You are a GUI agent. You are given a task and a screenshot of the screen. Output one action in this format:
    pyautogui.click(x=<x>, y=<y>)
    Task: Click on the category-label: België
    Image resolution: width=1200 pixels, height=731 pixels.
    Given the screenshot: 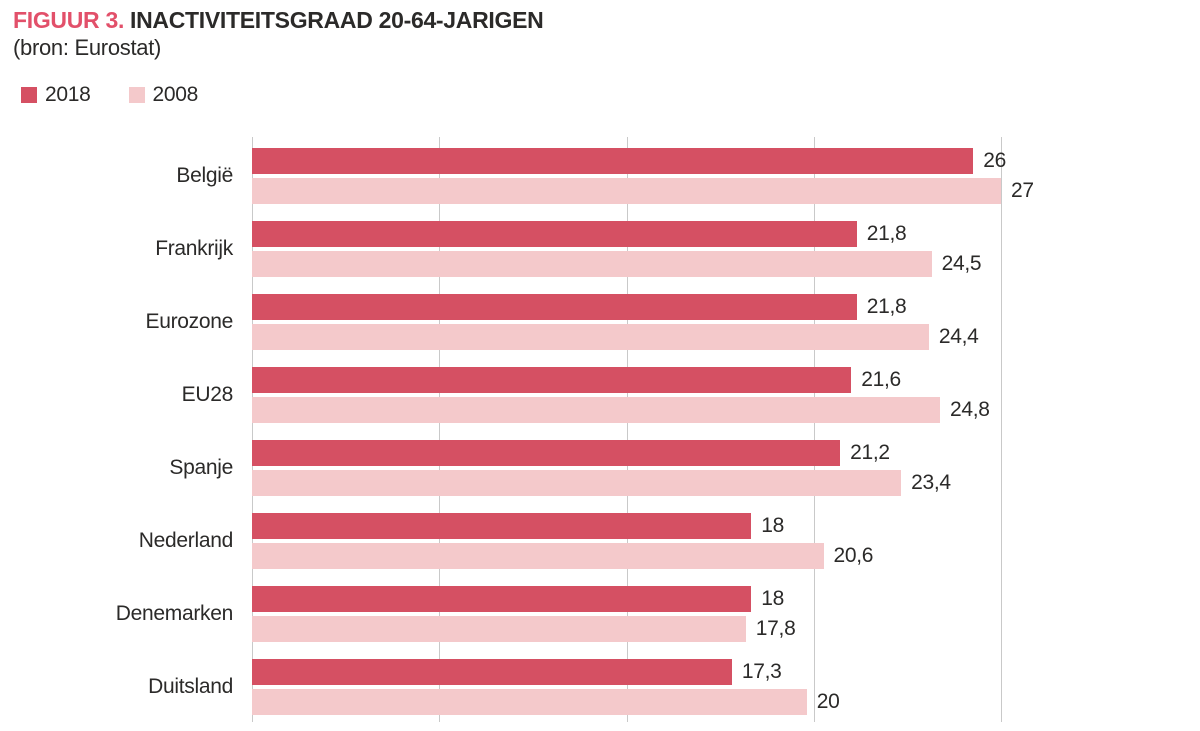 What is the action you would take?
    pyautogui.click(x=204, y=175)
    